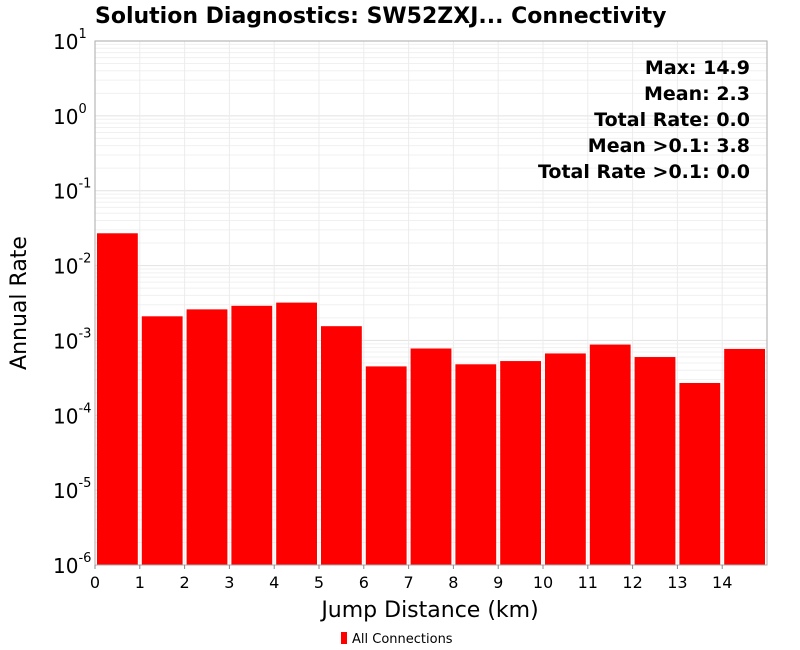  Describe the element at coordinates (72, 414) in the screenshot. I see `y-tick-label: 10⁻⁴` at that location.